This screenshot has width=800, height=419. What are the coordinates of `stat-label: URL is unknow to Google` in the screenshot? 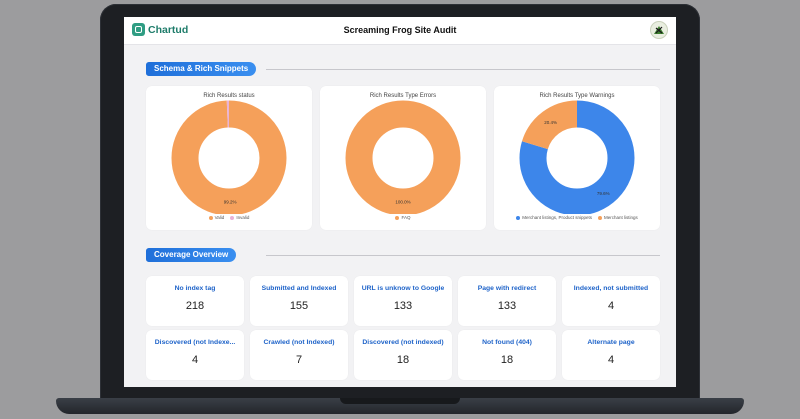 It's located at (403, 288).